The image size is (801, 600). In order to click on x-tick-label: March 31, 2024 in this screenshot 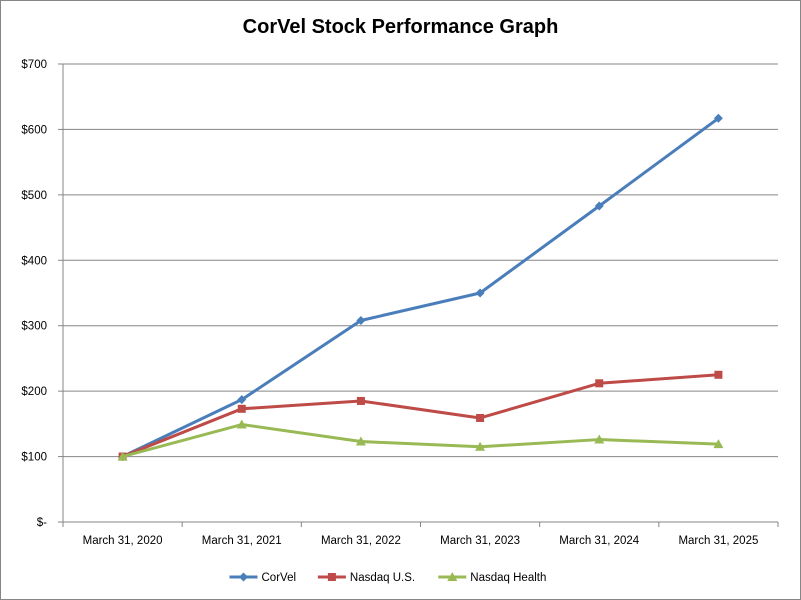, I will do `click(599, 541)`.